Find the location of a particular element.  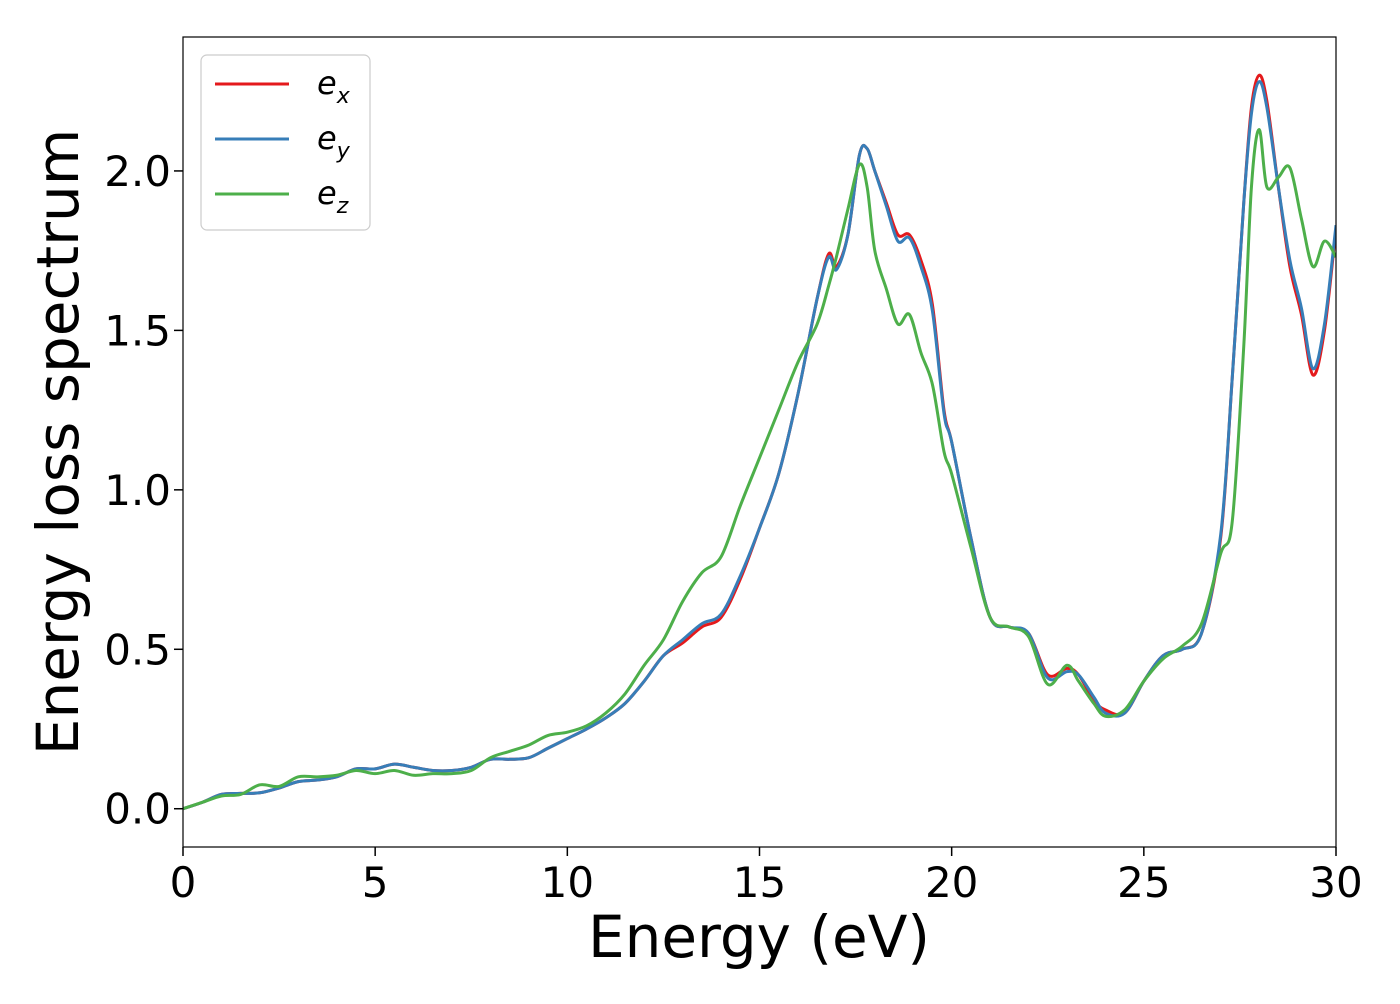

legend-box is located at coordinates (285, 142).